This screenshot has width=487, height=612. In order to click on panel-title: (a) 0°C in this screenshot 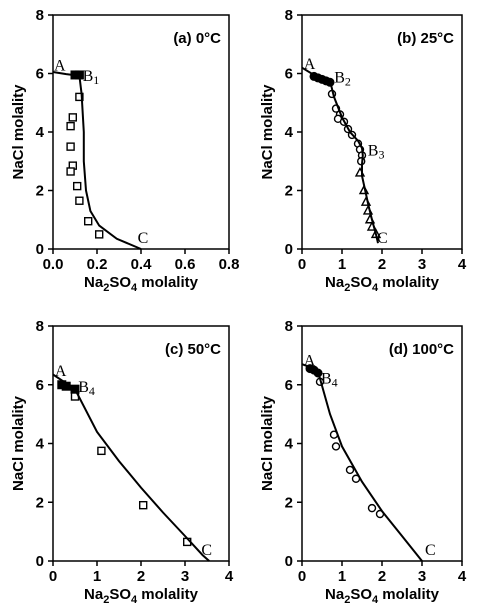, I will do `click(197, 38)`.